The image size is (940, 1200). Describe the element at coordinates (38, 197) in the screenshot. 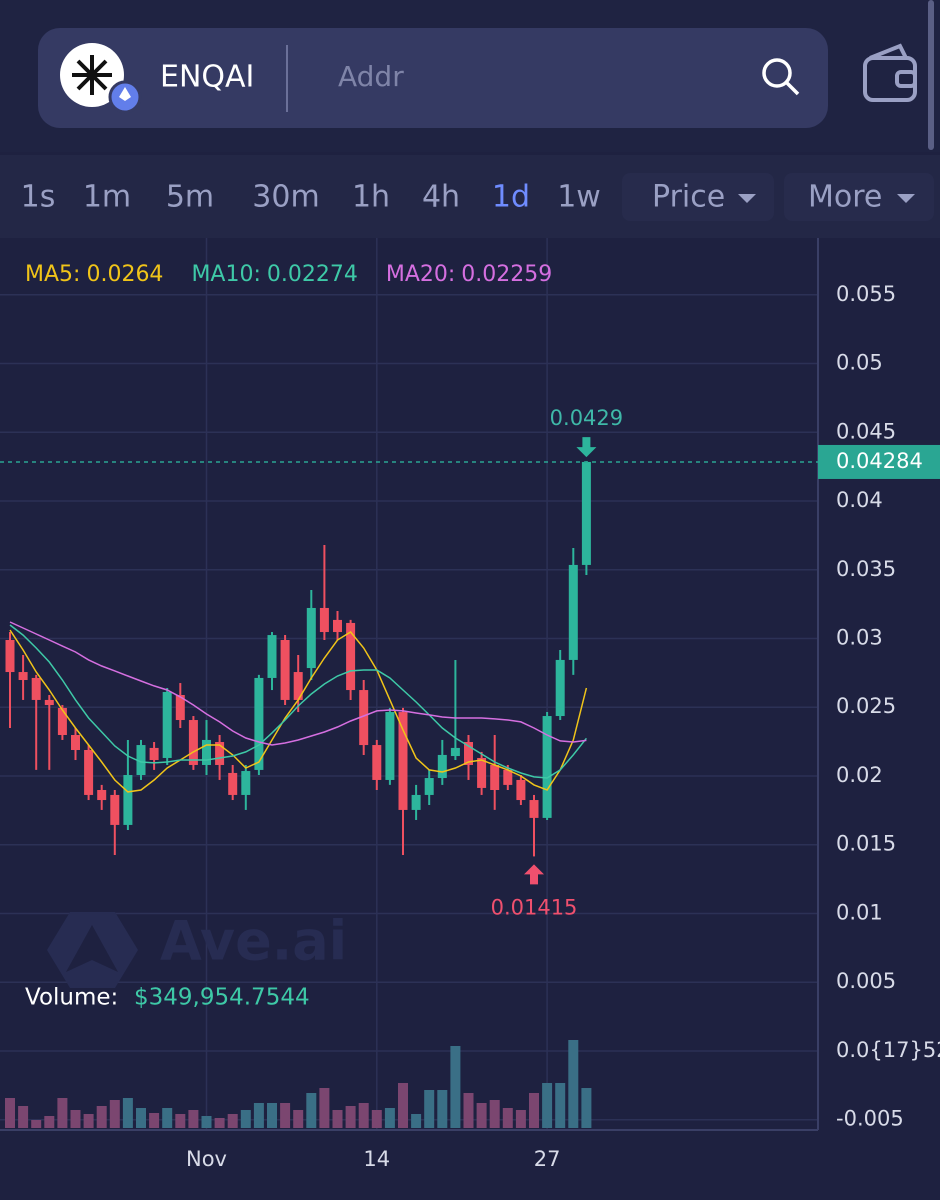

I see `interval-tab: 1s` at that location.